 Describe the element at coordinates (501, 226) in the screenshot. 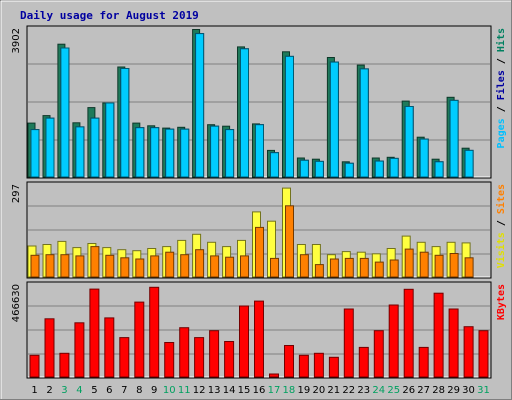

I see `right-legend: Visits / Sites` at that location.